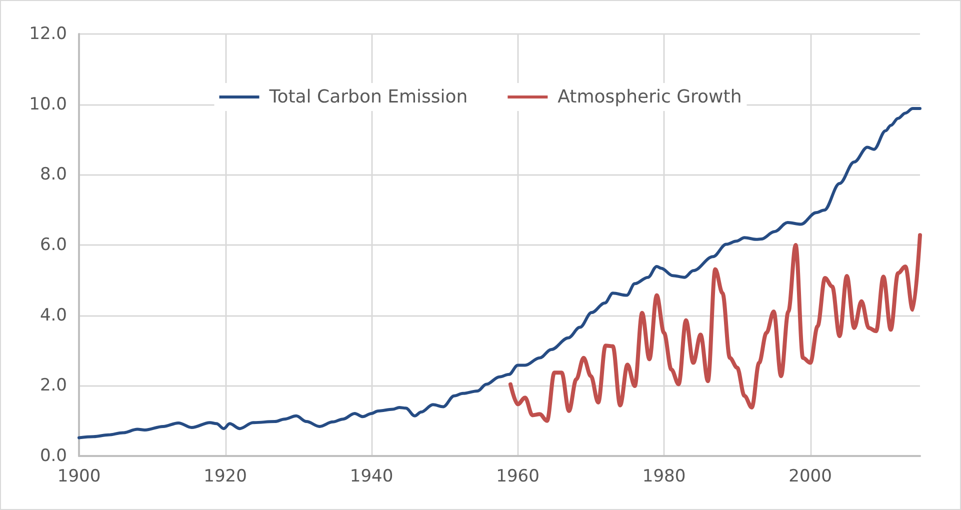 The image size is (961, 510). Describe the element at coordinates (810, 476) in the screenshot. I see `x-tick-label: 2000` at that location.